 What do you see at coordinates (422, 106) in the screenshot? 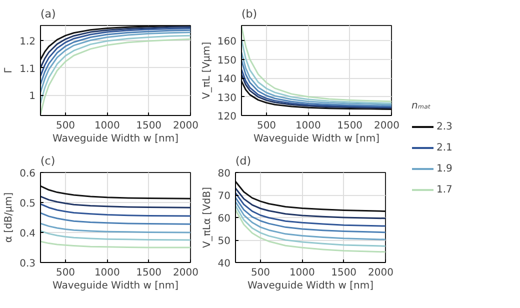
I see `legend-title: nₘₐₜ` at bounding box center [422, 106].